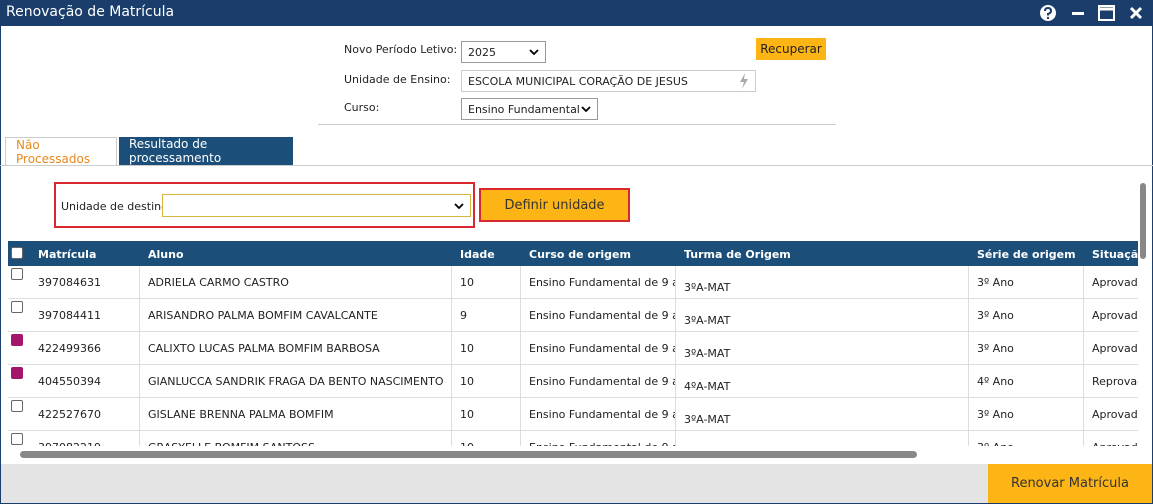  What do you see at coordinates (296, 438) in the screenshot?
I see `table-cell: GRASYELLE BOMFIM SANTOSS` at bounding box center [296, 438].